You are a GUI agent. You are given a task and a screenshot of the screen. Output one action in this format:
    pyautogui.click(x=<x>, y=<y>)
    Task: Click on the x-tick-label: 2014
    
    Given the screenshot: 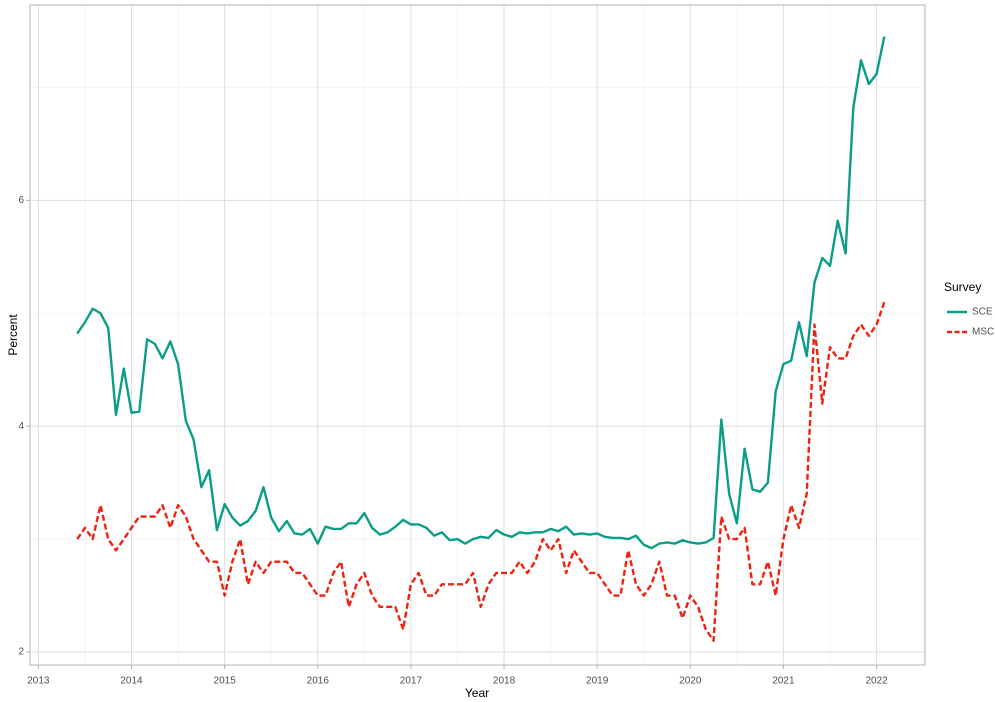 What is the action you would take?
    pyautogui.click(x=131, y=681)
    